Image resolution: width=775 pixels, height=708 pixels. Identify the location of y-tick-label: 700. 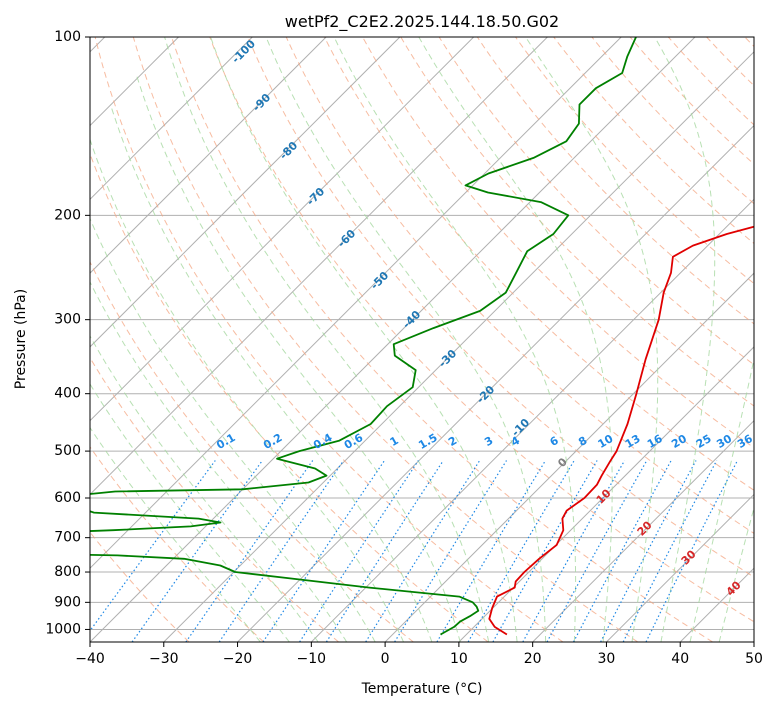
(67, 538).